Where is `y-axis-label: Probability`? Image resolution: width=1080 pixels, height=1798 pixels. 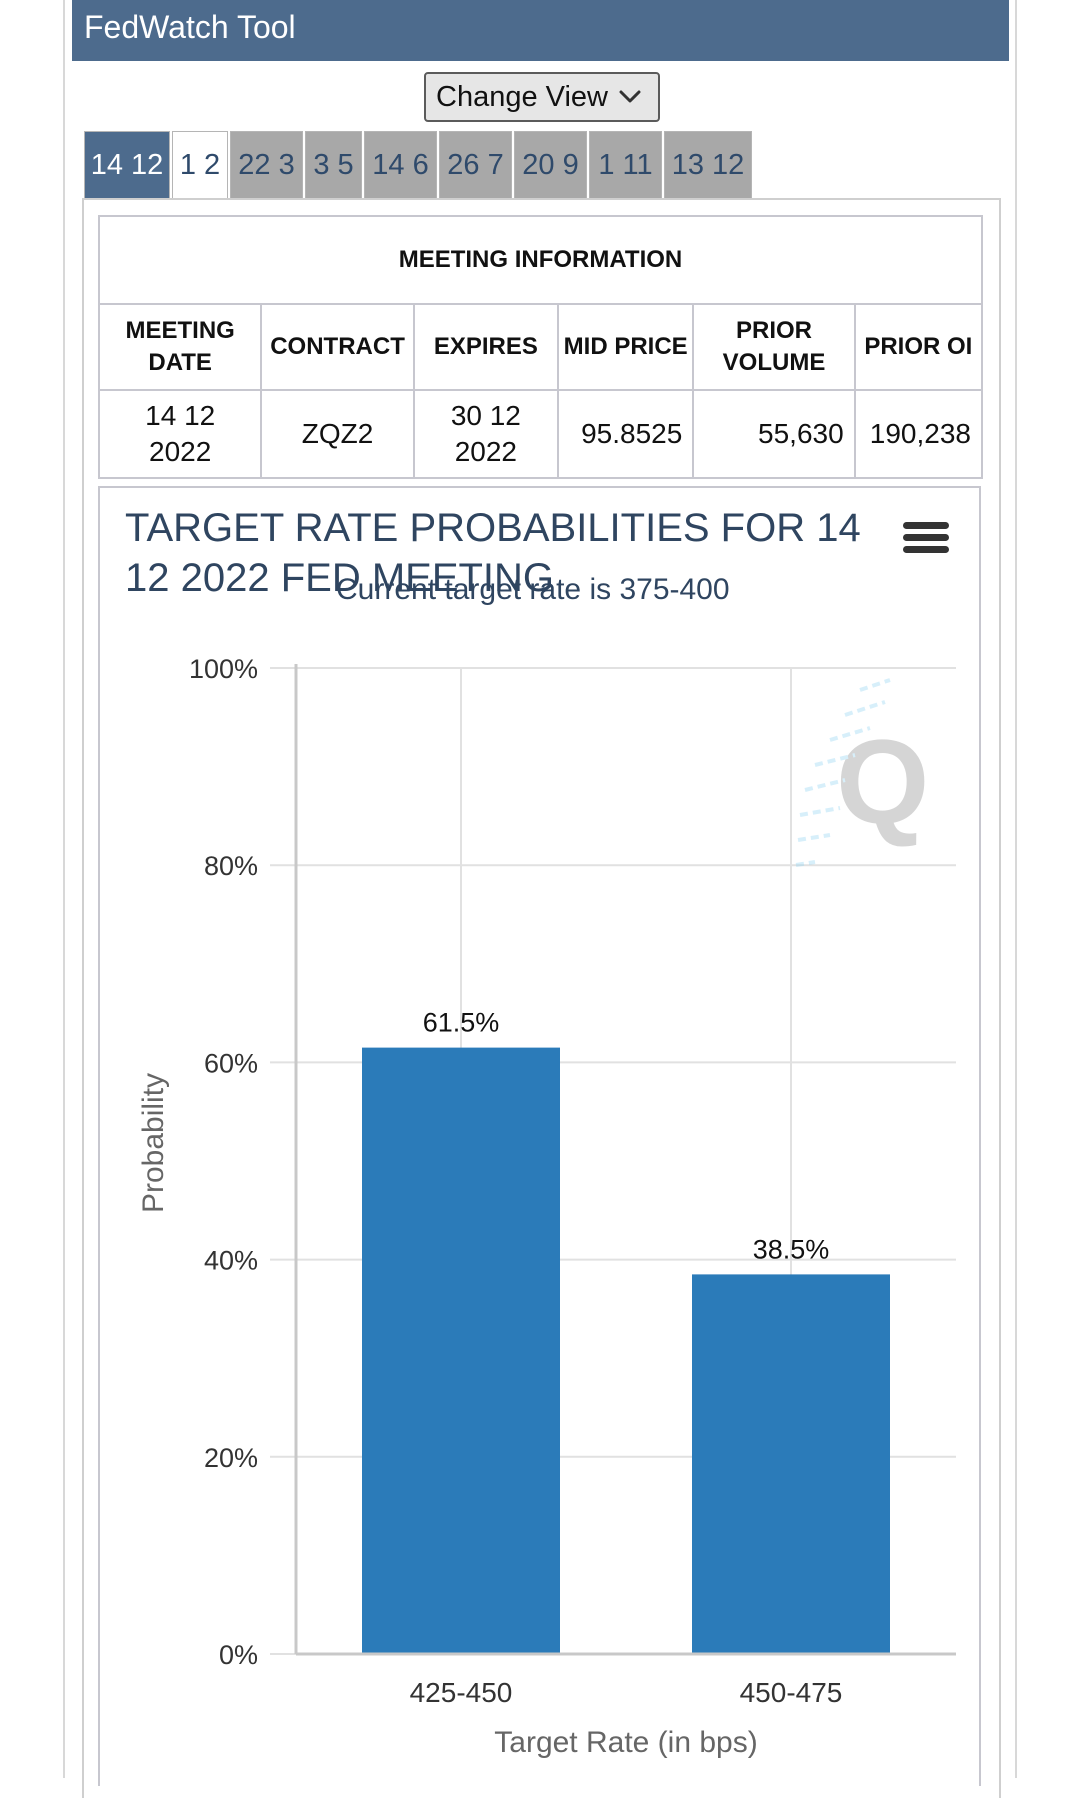
y-axis-label: Probability is located at coordinates (153, 1143).